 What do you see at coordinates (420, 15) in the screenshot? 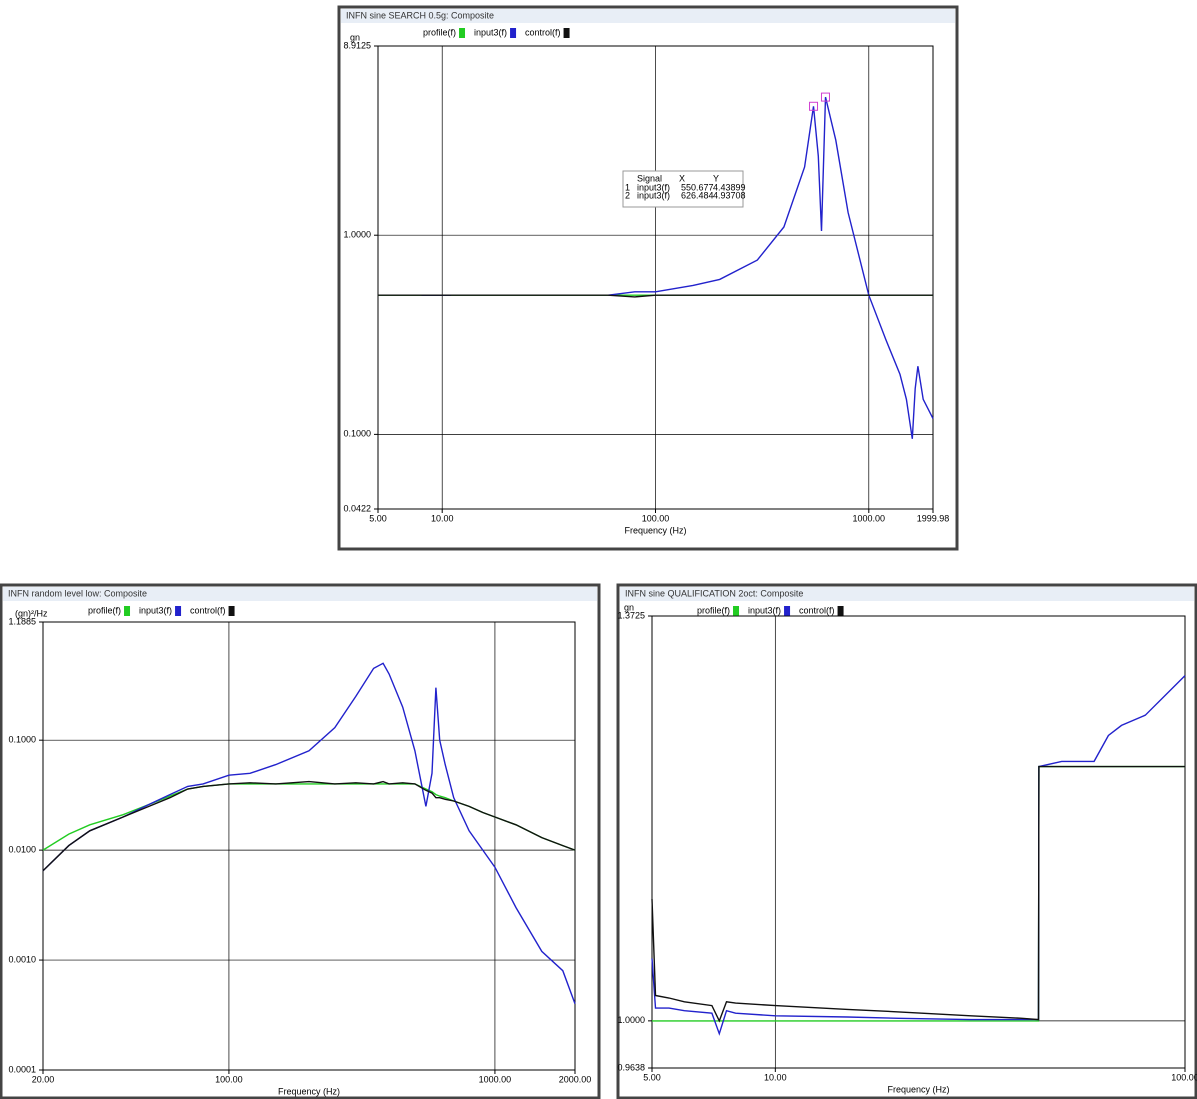
I see `window-title: INFN sine SEARCH 0.5g: Composite` at bounding box center [420, 15].